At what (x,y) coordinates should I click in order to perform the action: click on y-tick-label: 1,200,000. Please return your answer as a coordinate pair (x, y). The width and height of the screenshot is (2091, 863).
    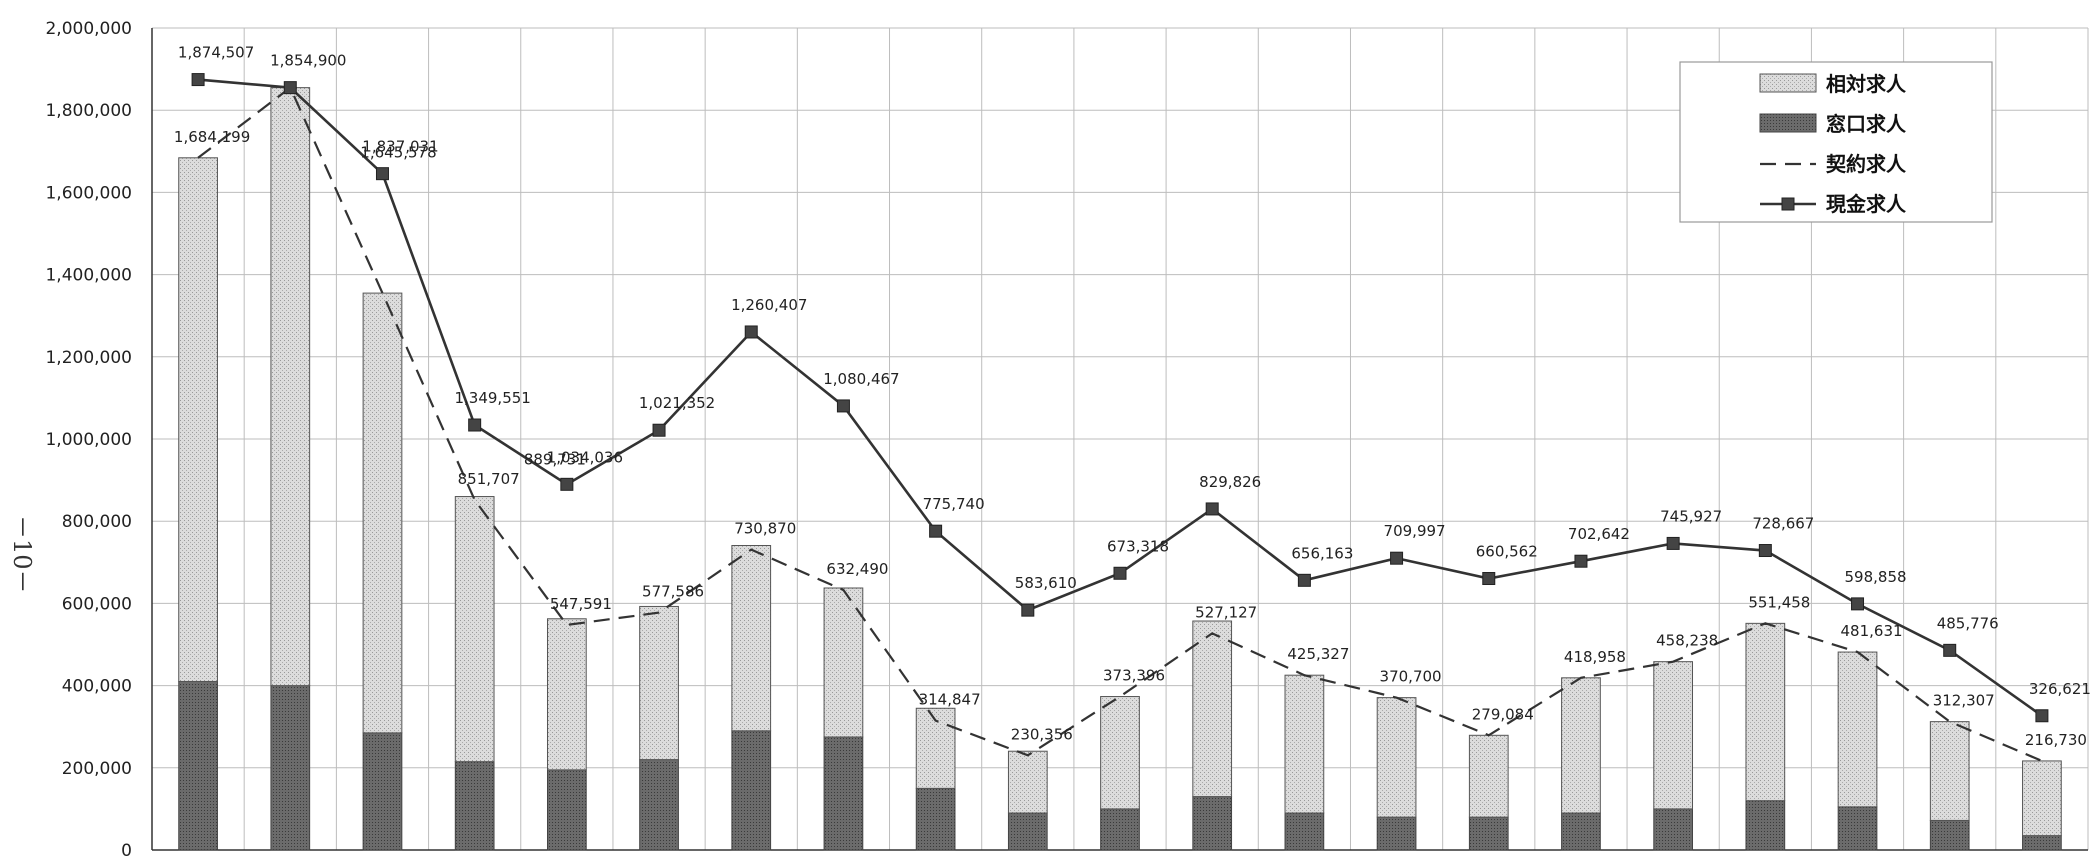
    Looking at the image, I should click on (88, 358).